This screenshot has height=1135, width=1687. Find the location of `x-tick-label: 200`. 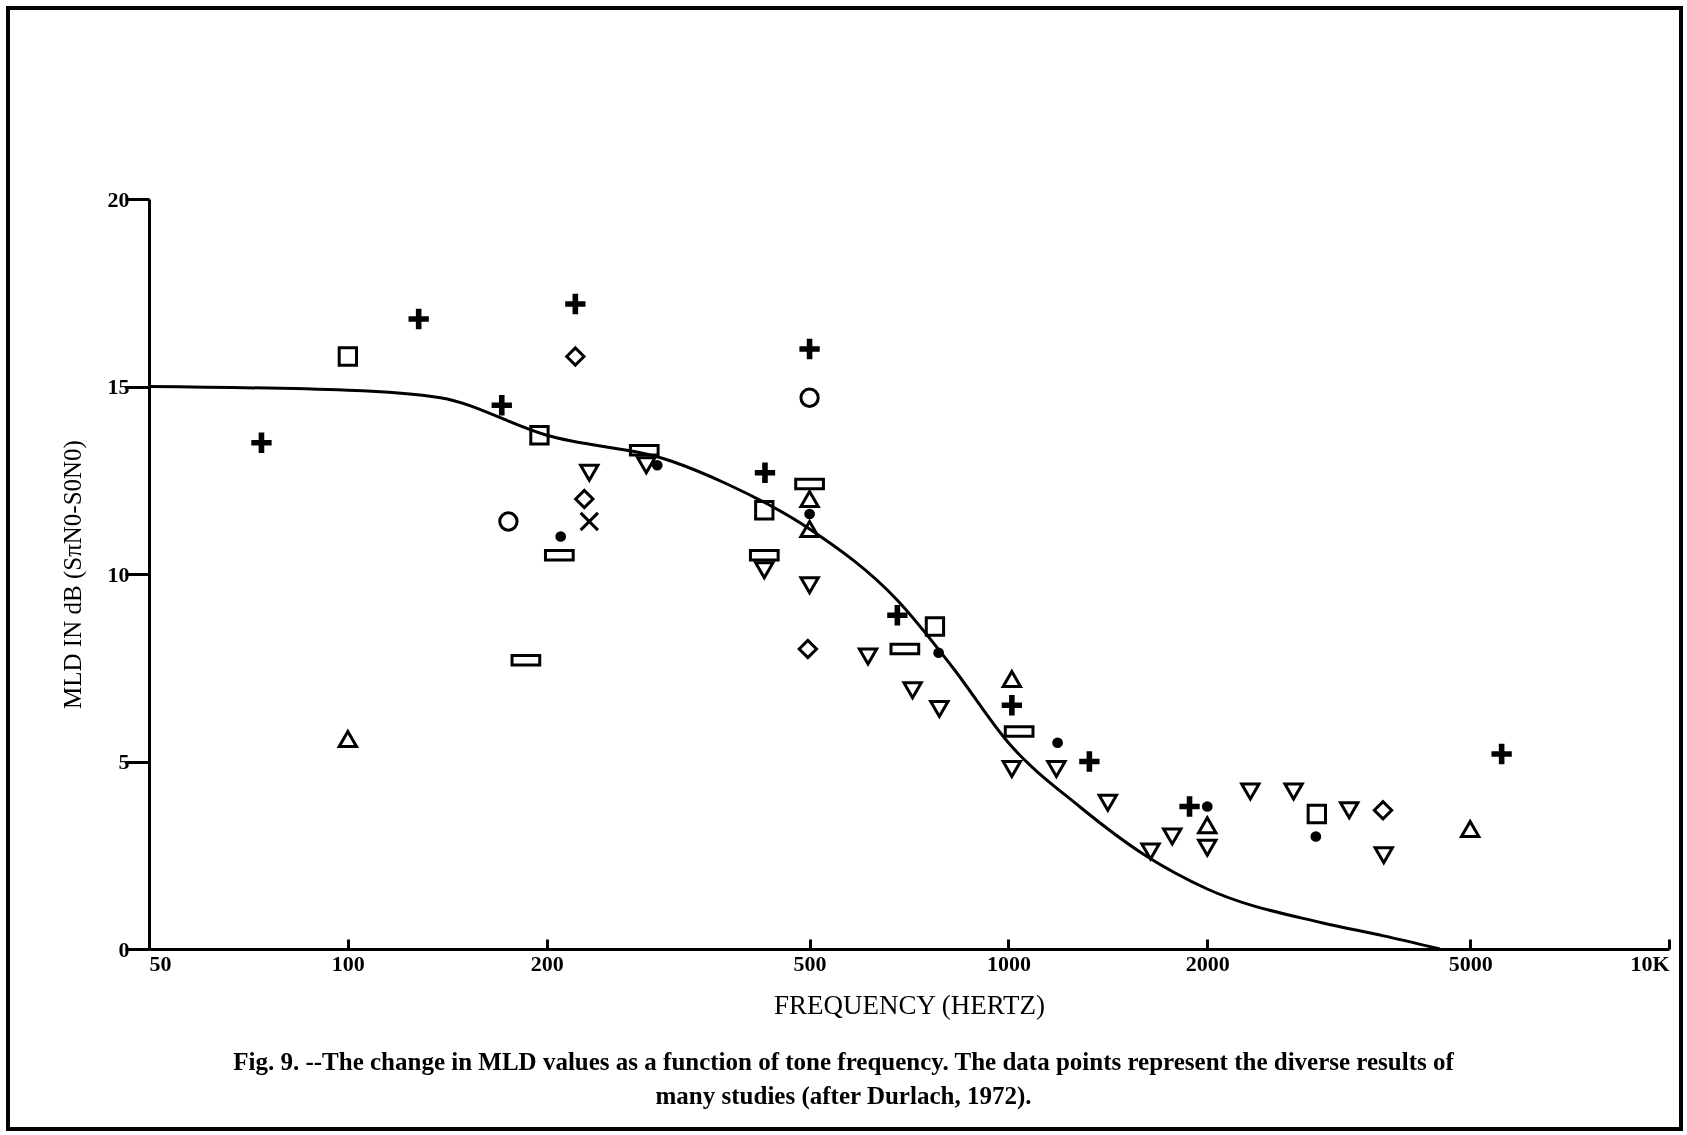

x-tick-label: 200 is located at coordinates (547, 963).